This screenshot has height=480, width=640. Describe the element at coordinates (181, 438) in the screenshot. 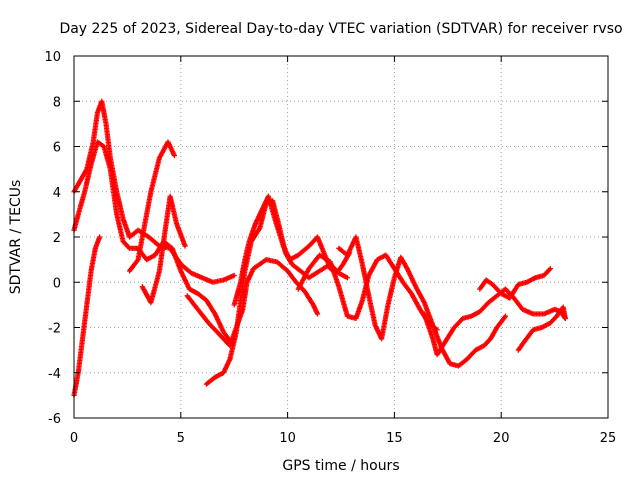

I see `x-tick-label: 5` at that location.